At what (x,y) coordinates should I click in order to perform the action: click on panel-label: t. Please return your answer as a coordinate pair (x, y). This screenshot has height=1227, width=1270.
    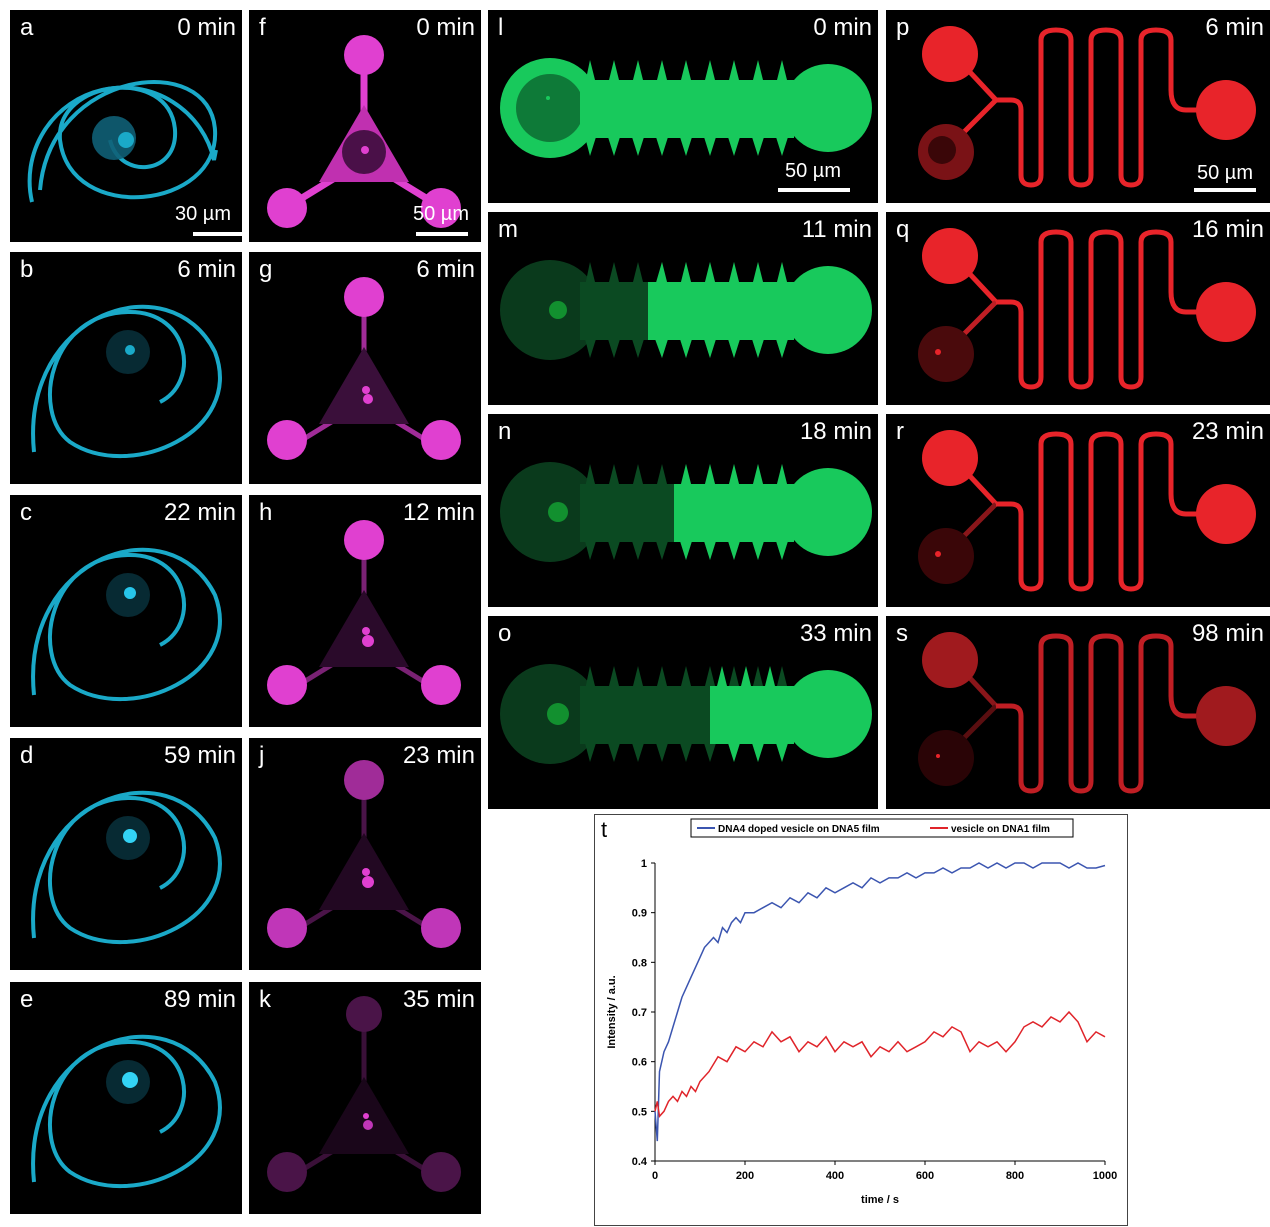
    Looking at the image, I should click on (604, 829).